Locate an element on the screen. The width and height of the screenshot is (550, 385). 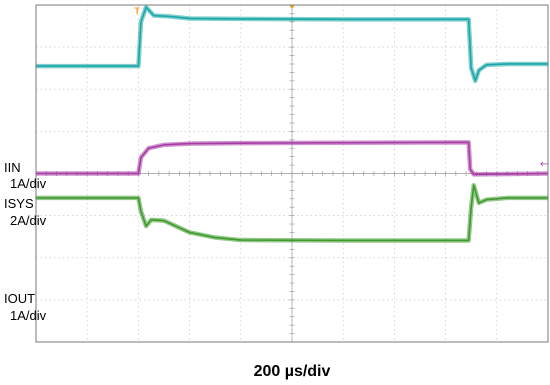
reference-level-marker: ← is located at coordinates (544, 164).